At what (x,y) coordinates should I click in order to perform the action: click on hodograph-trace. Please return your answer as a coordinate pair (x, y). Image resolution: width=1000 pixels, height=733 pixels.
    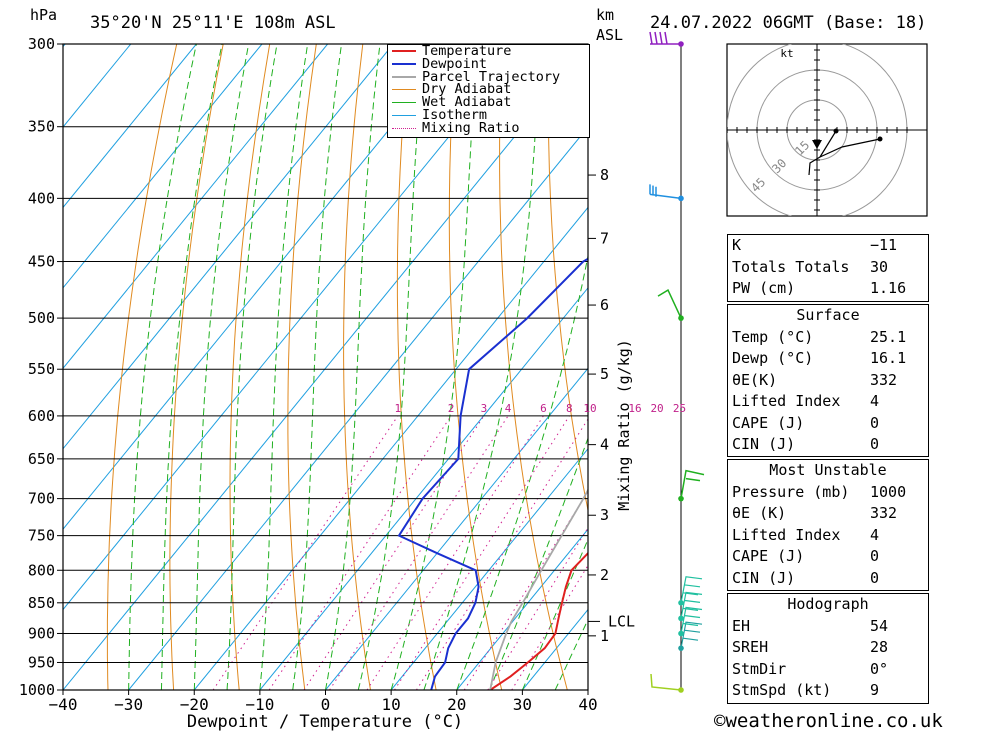
    Looking at the image, I should click on (828, 144).